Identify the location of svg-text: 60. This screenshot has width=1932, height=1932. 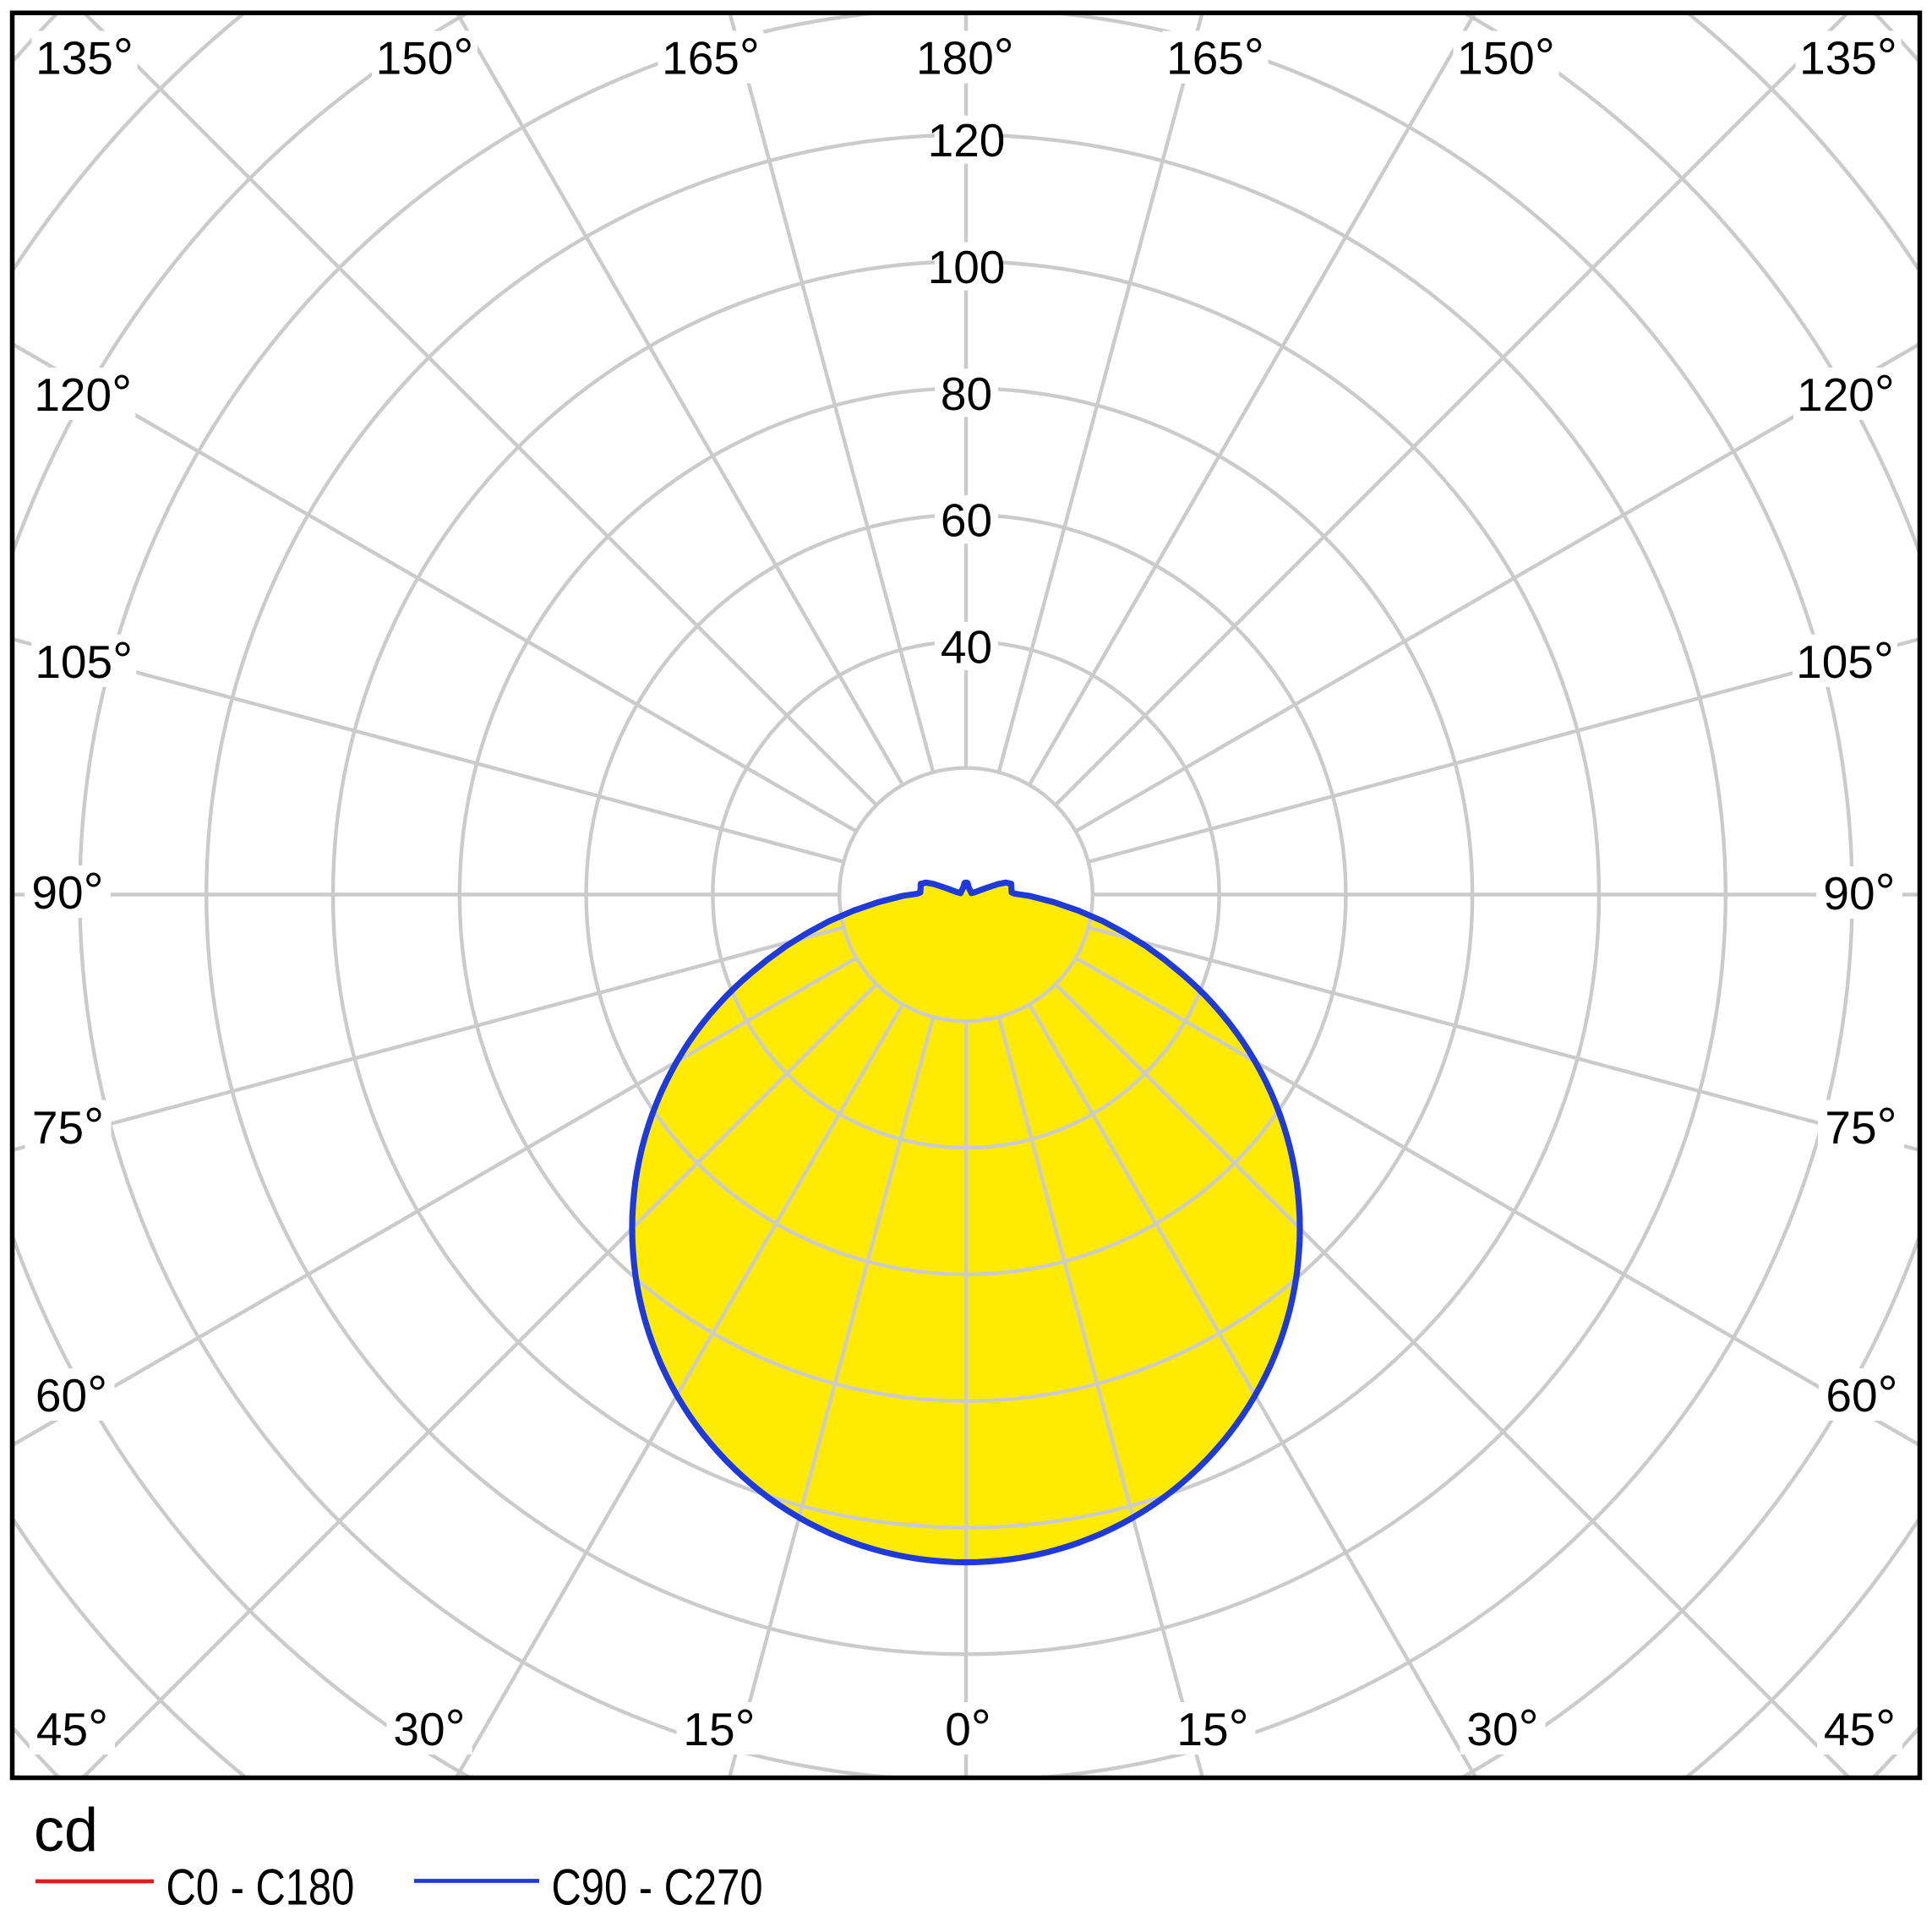
(966, 520).